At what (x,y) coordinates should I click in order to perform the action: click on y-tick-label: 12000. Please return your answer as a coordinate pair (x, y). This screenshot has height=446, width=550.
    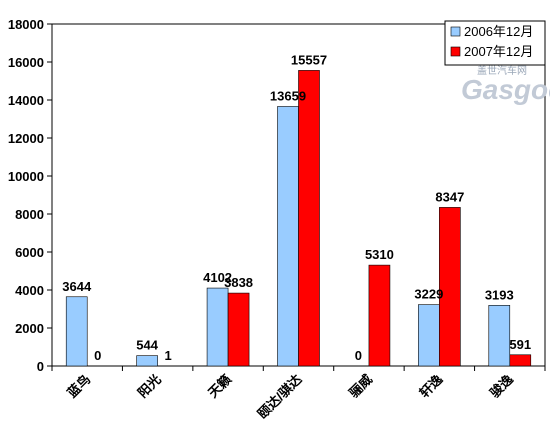
    Looking at the image, I should click on (26, 138).